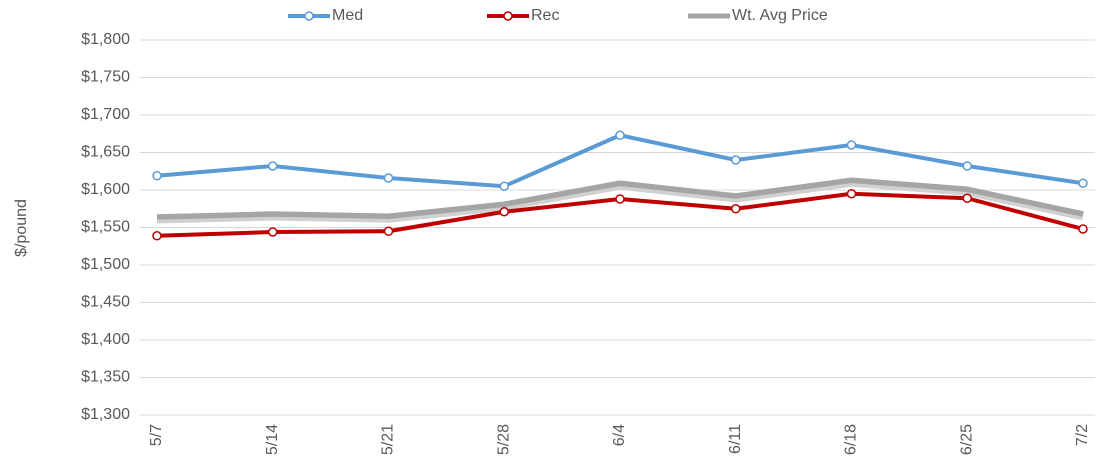 The width and height of the screenshot is (1098, 476). I want to click on x-tick-label: 6/4, so click(619, 435).